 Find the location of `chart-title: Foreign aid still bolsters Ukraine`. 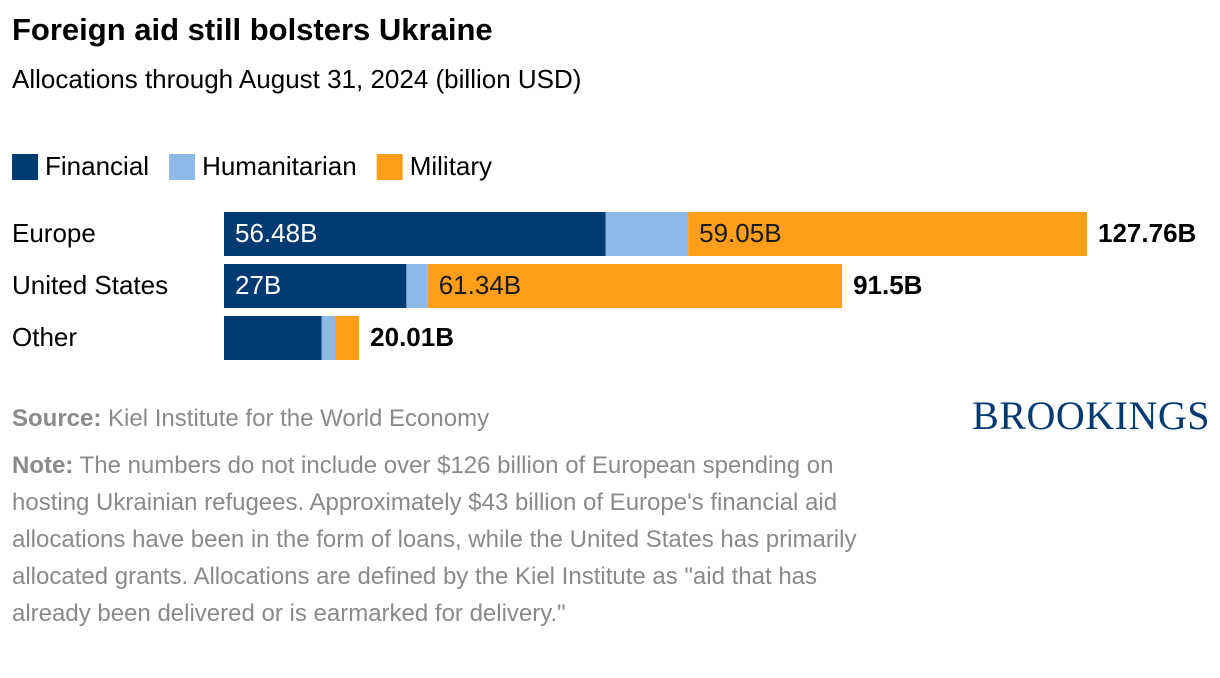

chart-title: Foreign aid still bolsters Ukraine is located at coordinates (252, 29).